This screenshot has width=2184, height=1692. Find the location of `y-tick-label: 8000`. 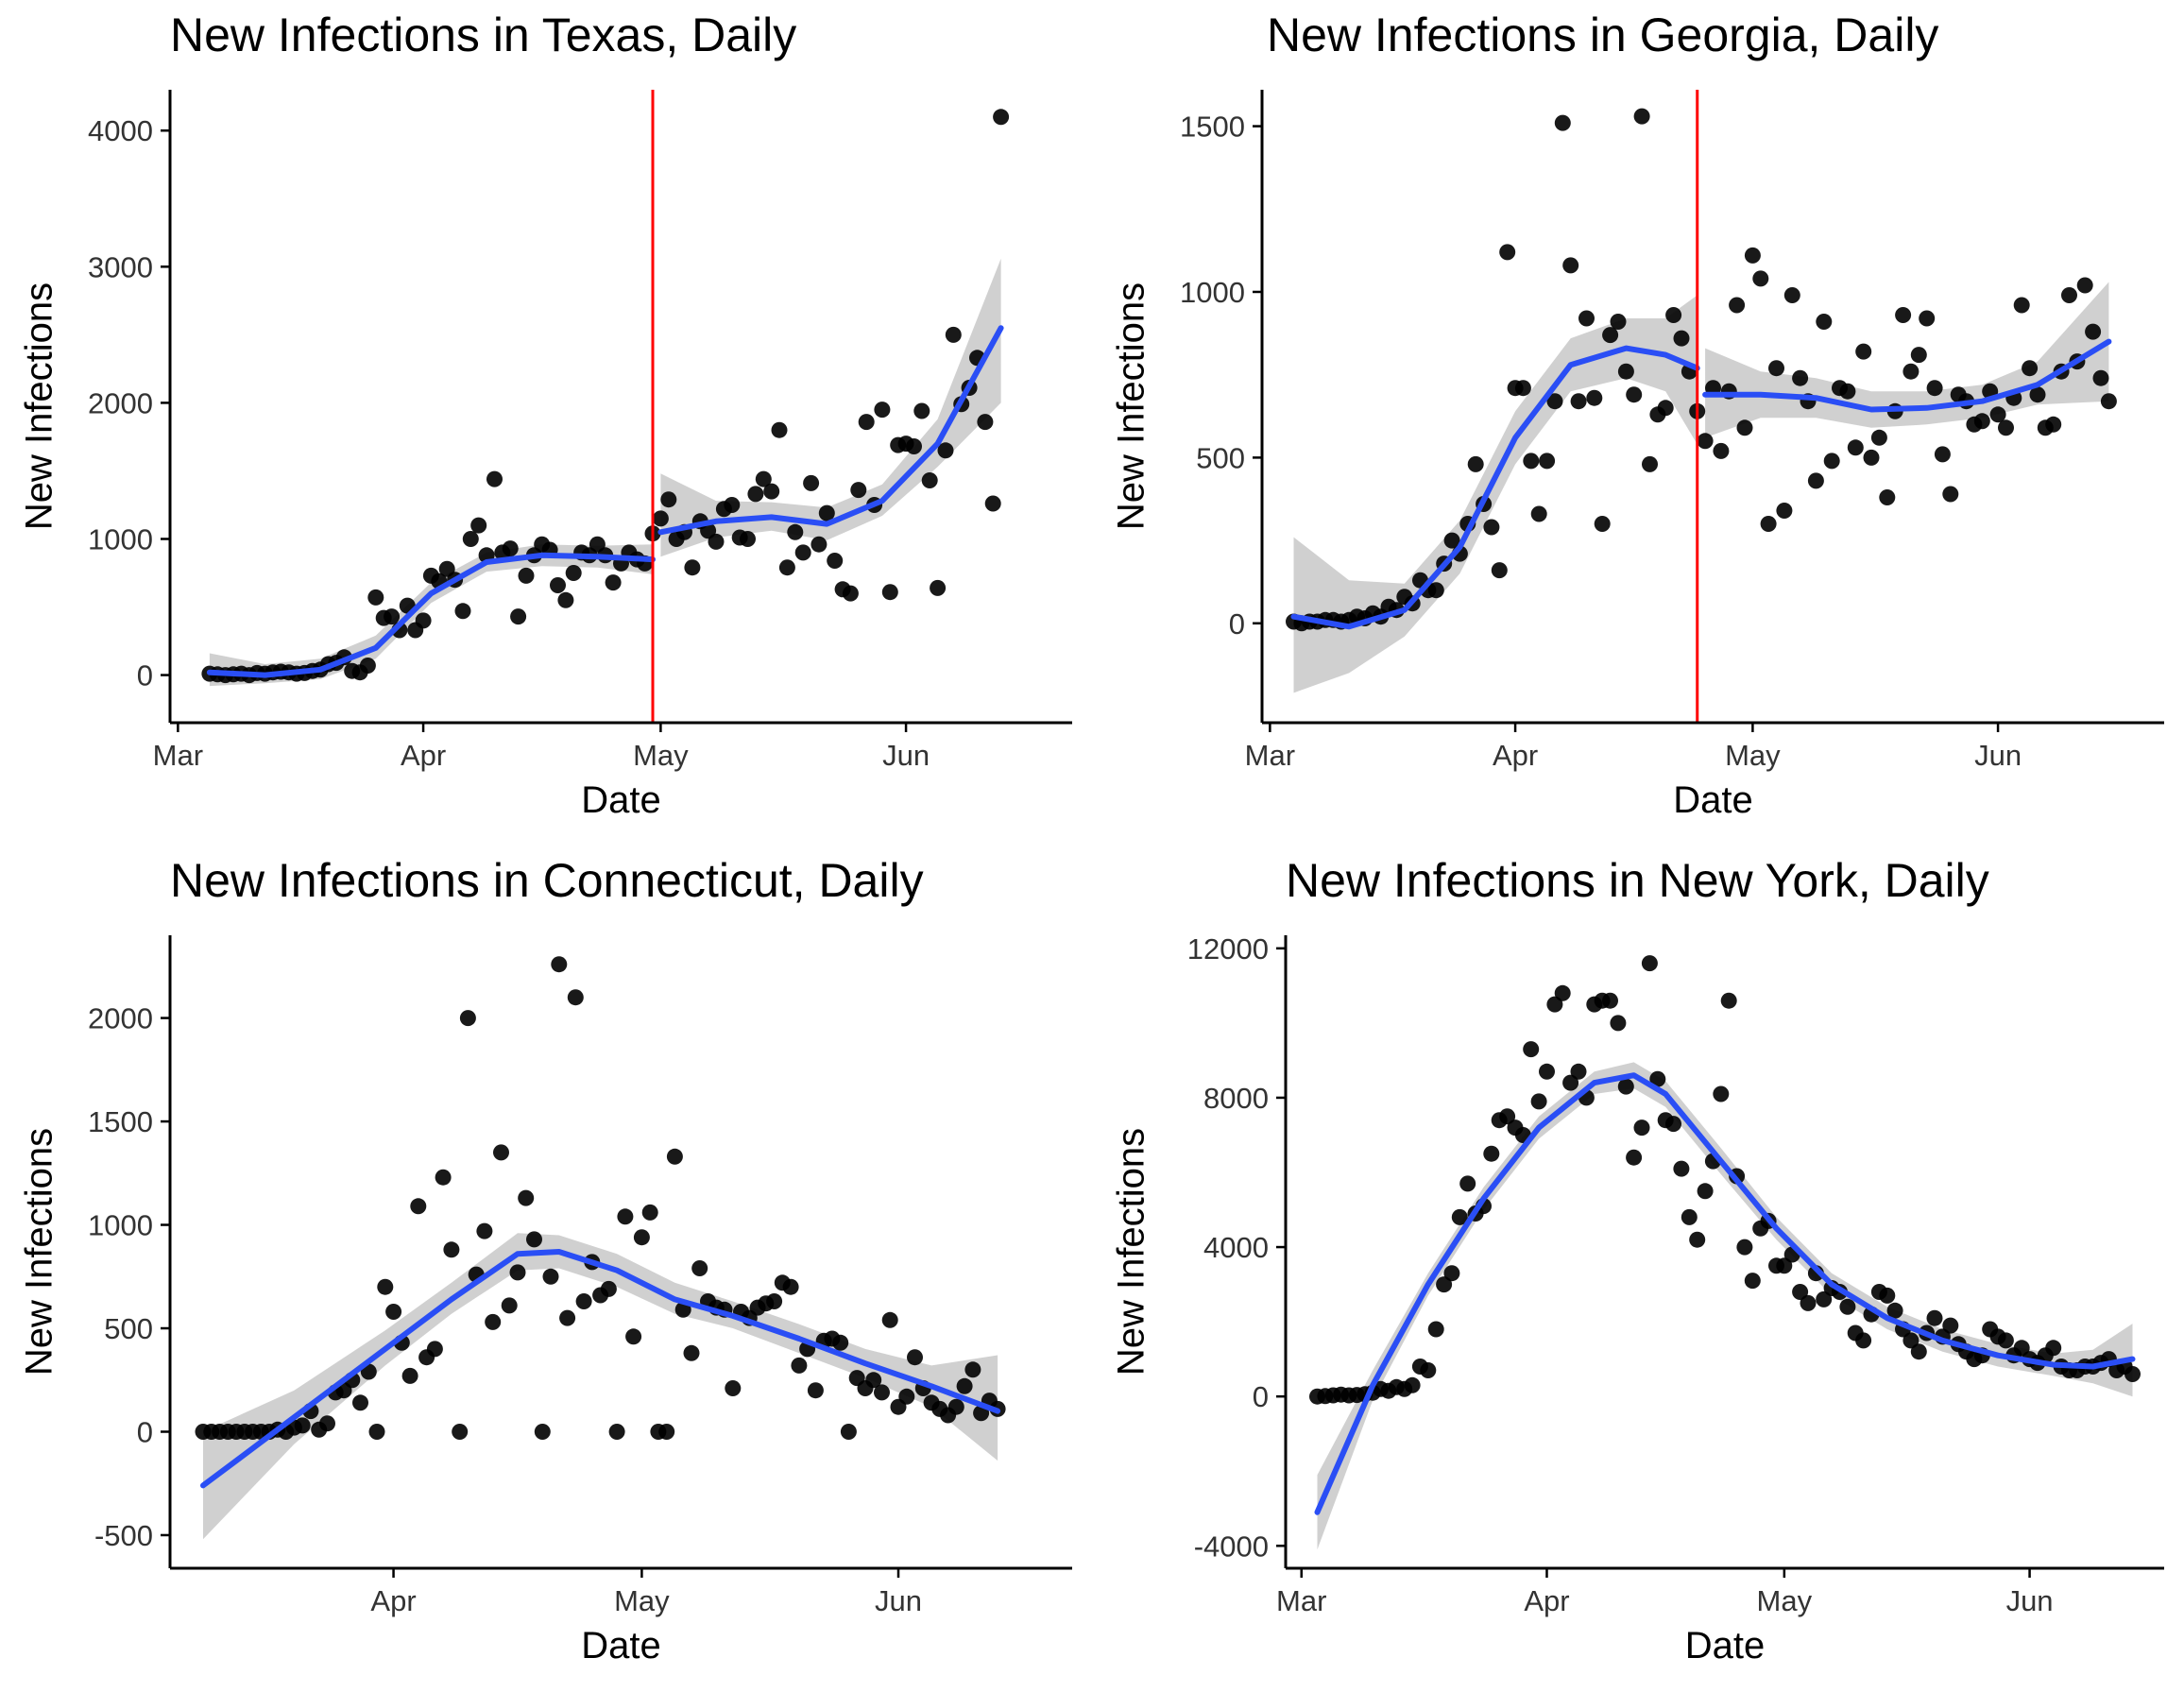

y-tick-label: 8000 is located at coordinates (1236, 1098).